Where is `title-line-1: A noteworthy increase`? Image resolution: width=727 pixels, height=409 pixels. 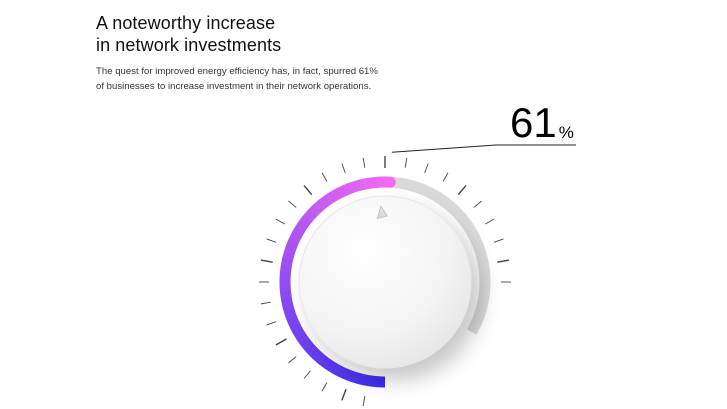
title-line-1: A noteworthy increase is located at coordinates (186, 23).